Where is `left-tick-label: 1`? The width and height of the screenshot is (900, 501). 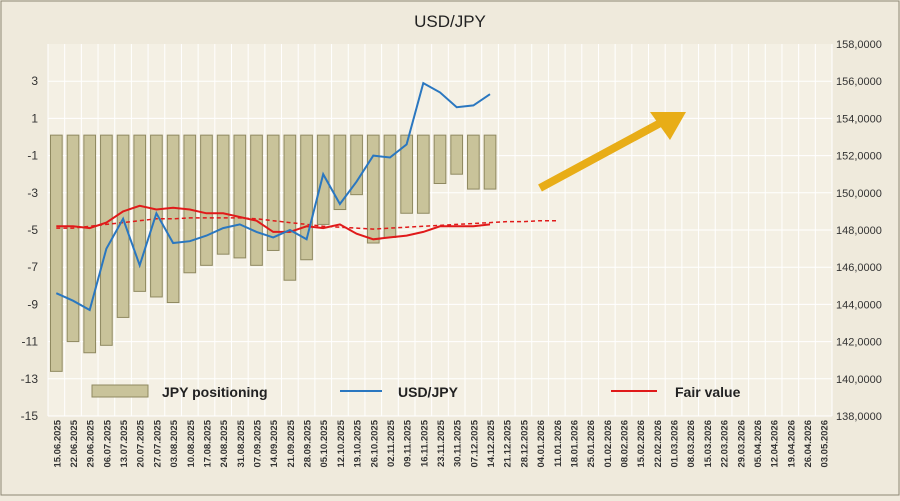 left-tick-label: 1 is located at coordinates (34, 118).